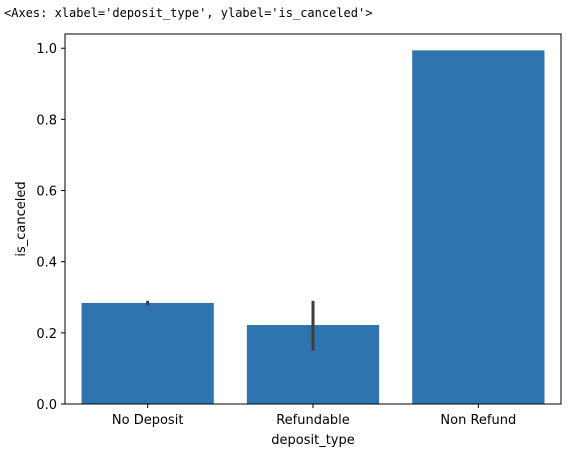 The height and width of the screenshot is (456, 586). What do you see at coordinates (46, 49) in the screenshot?
I see `y-tick-label: 1.0` at bounding box center [46, 49].